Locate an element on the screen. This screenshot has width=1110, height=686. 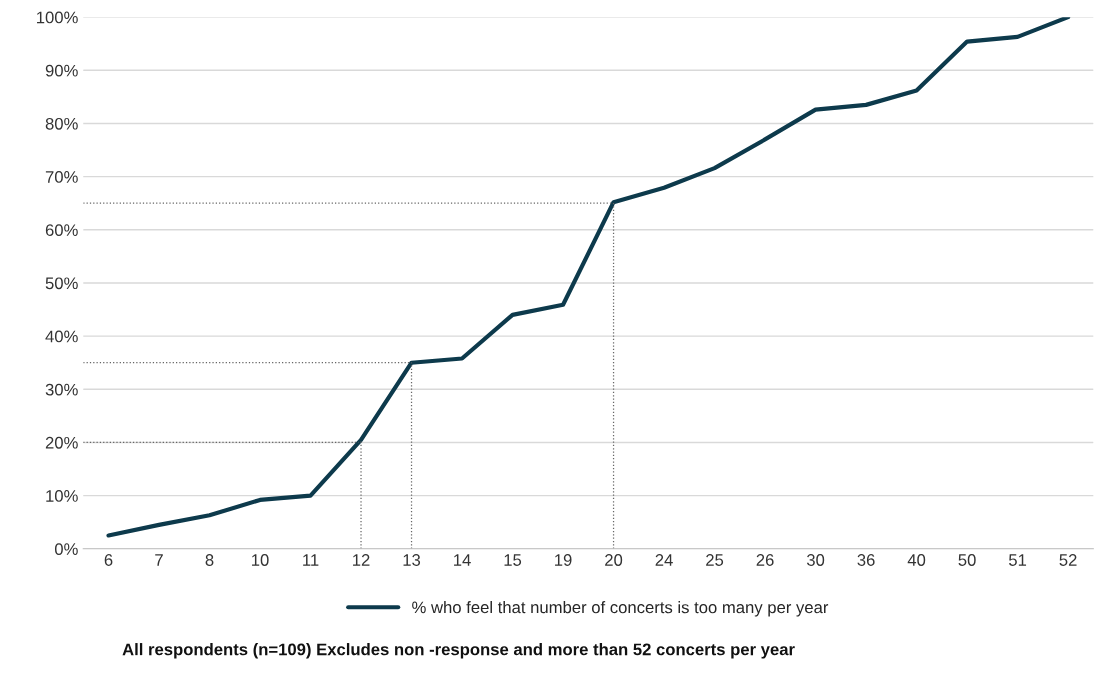
y-tick-label: 60% is located at coordinates (61, 230).